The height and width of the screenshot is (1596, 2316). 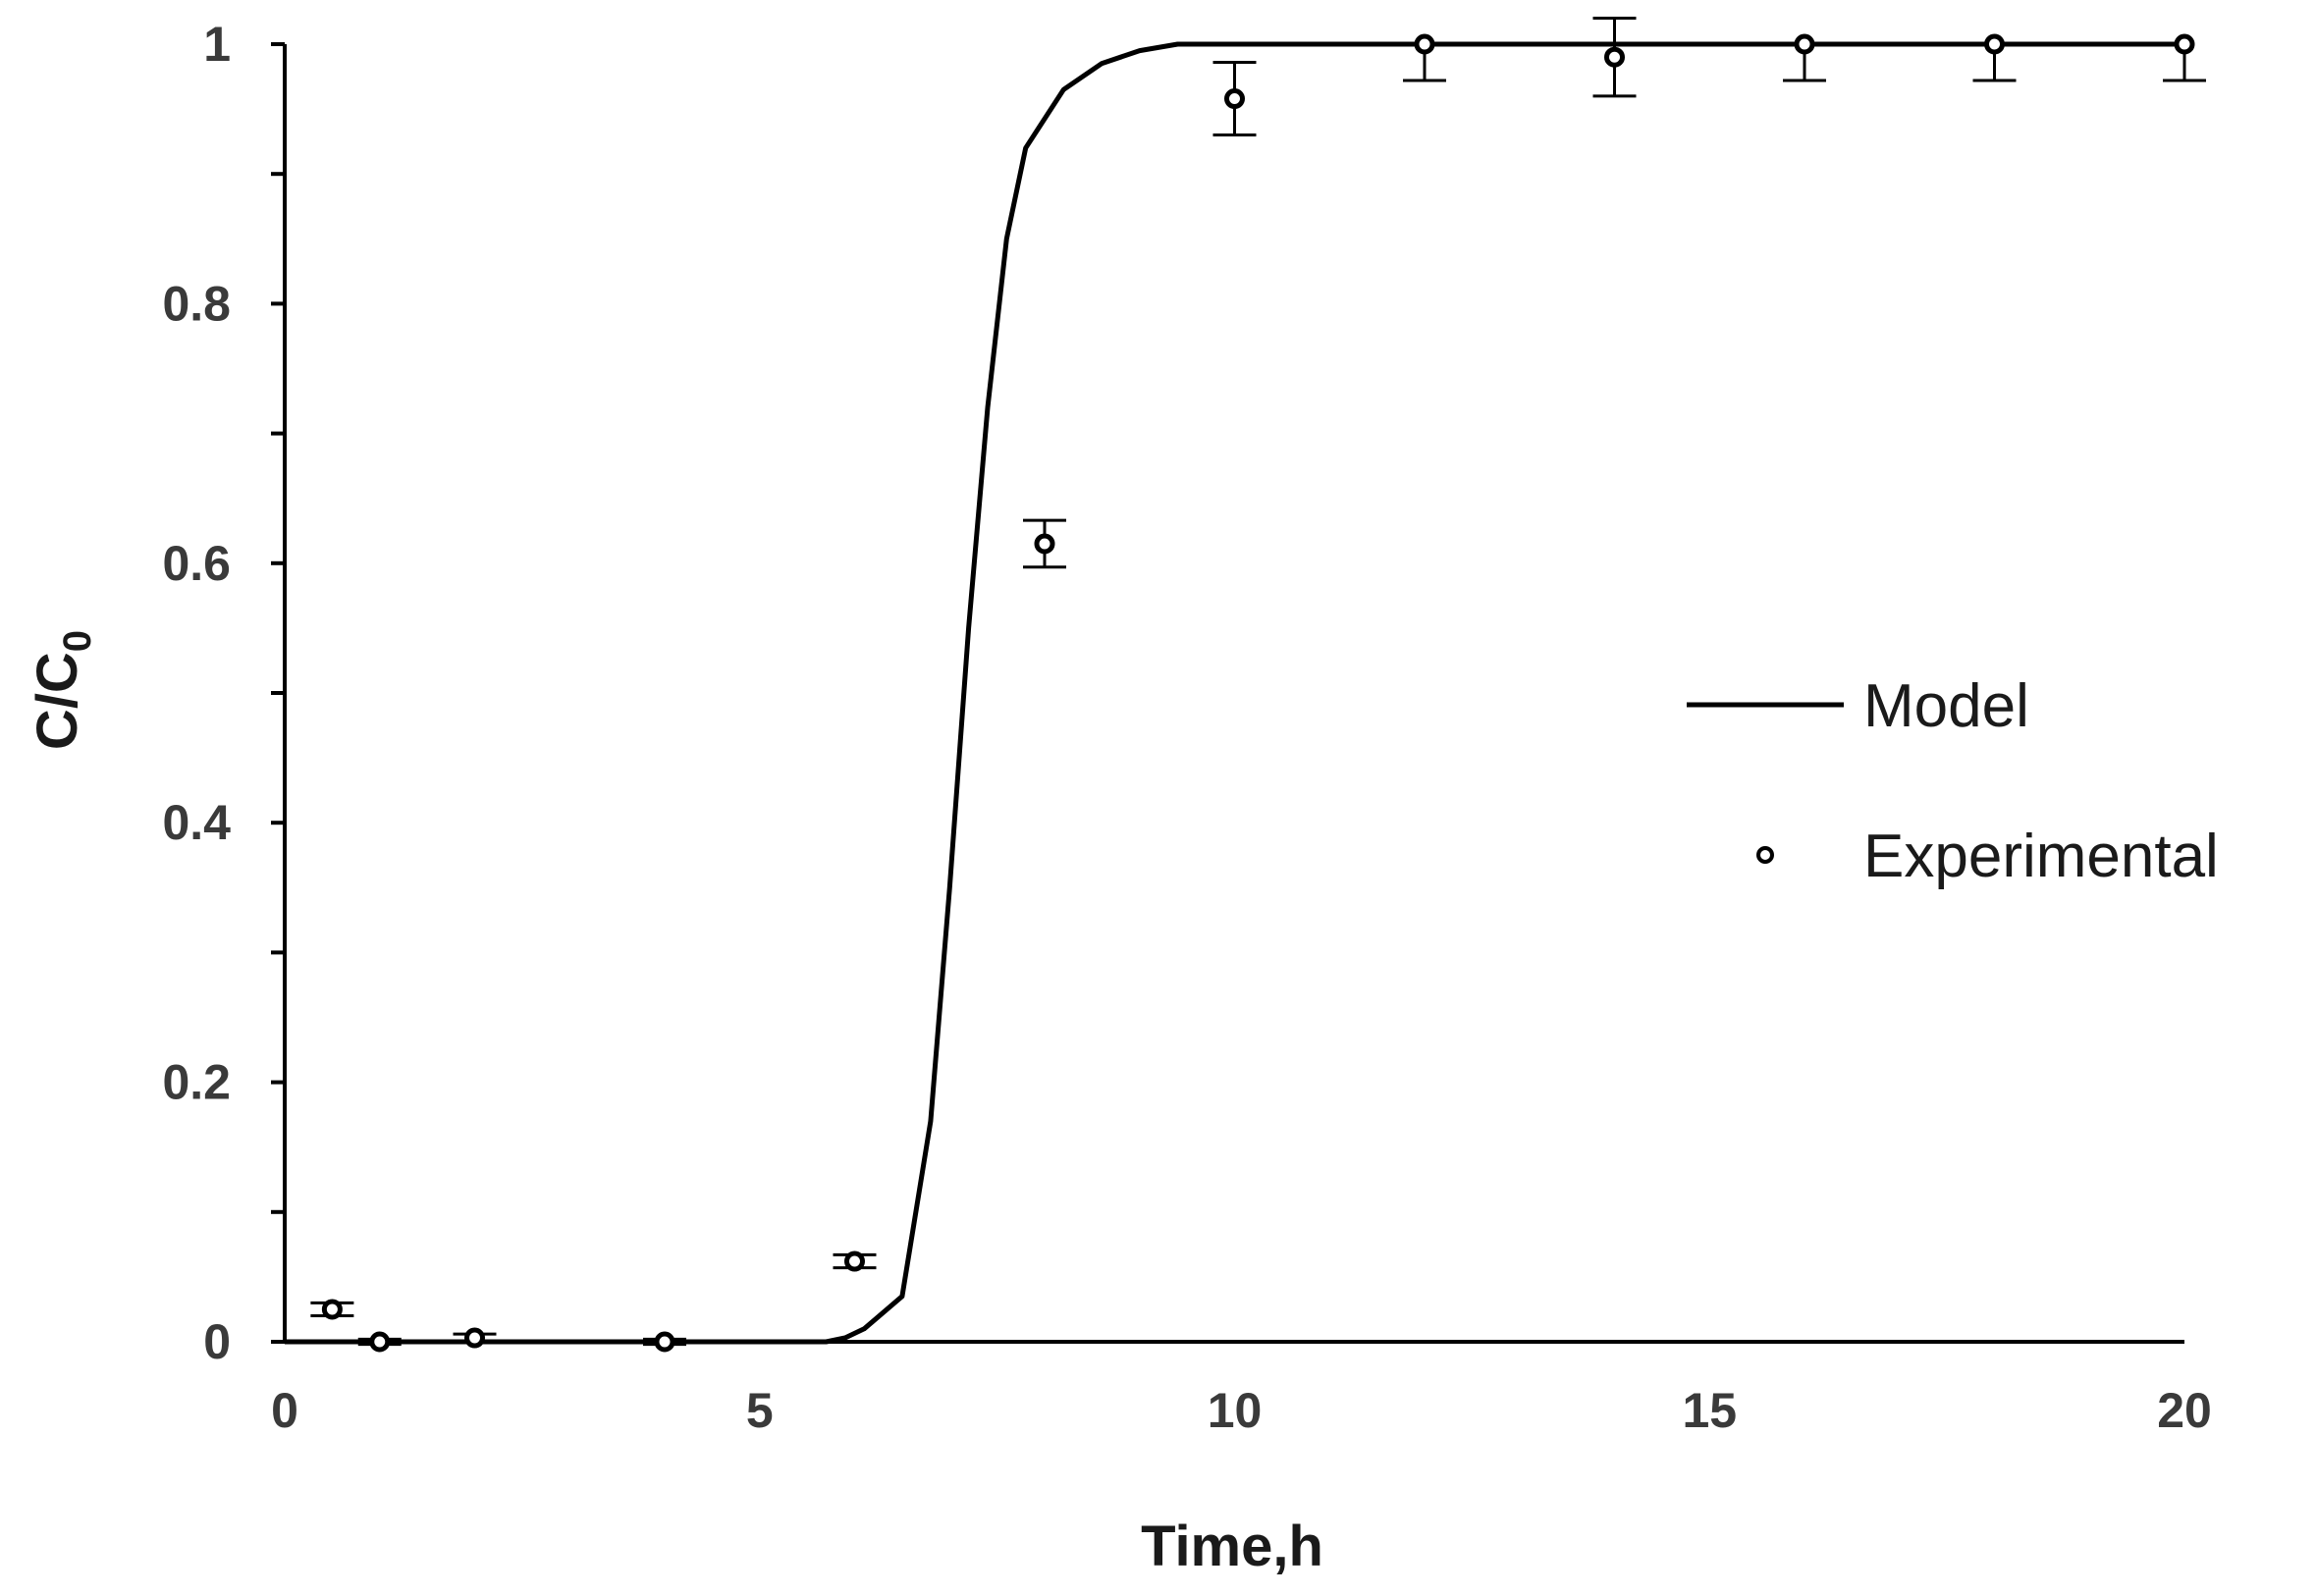 What do you see at coordinates (1946, 706) in the screenshot?
I see `legend-model-label: Model` at bounding box center [1946, 706].